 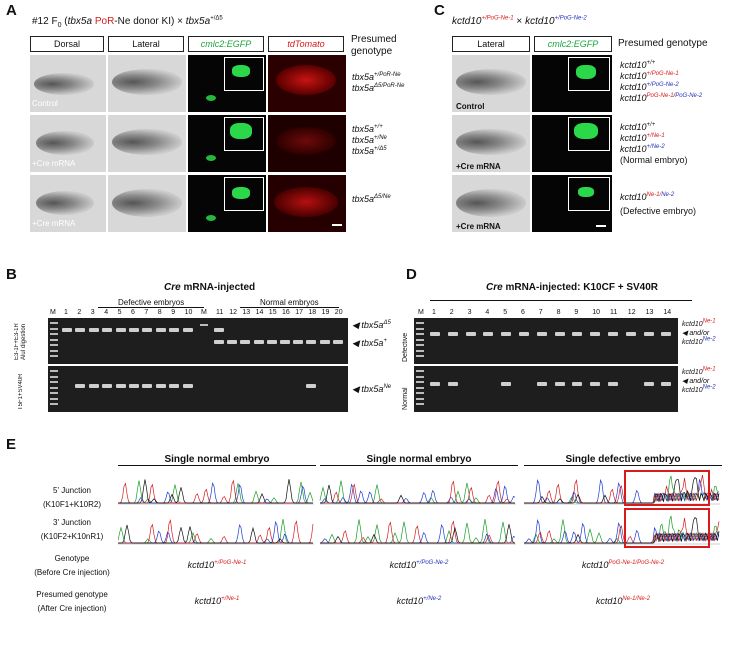 What do you see at coordinates (699, 332) in the screenshot?
I see `panel-d-label-top: kctd10Ne-1 ◀ and/or kctd10Ne-2` at bounding box center [699, 332].